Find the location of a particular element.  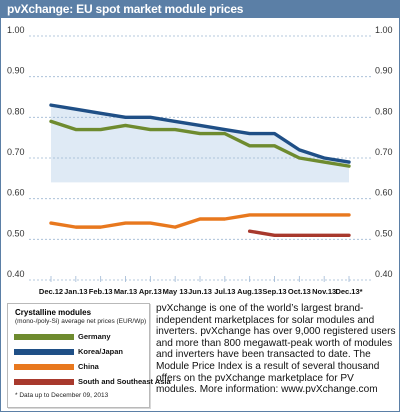

y-tick-label-right: 0.90 is located at coordinates (384, 71).